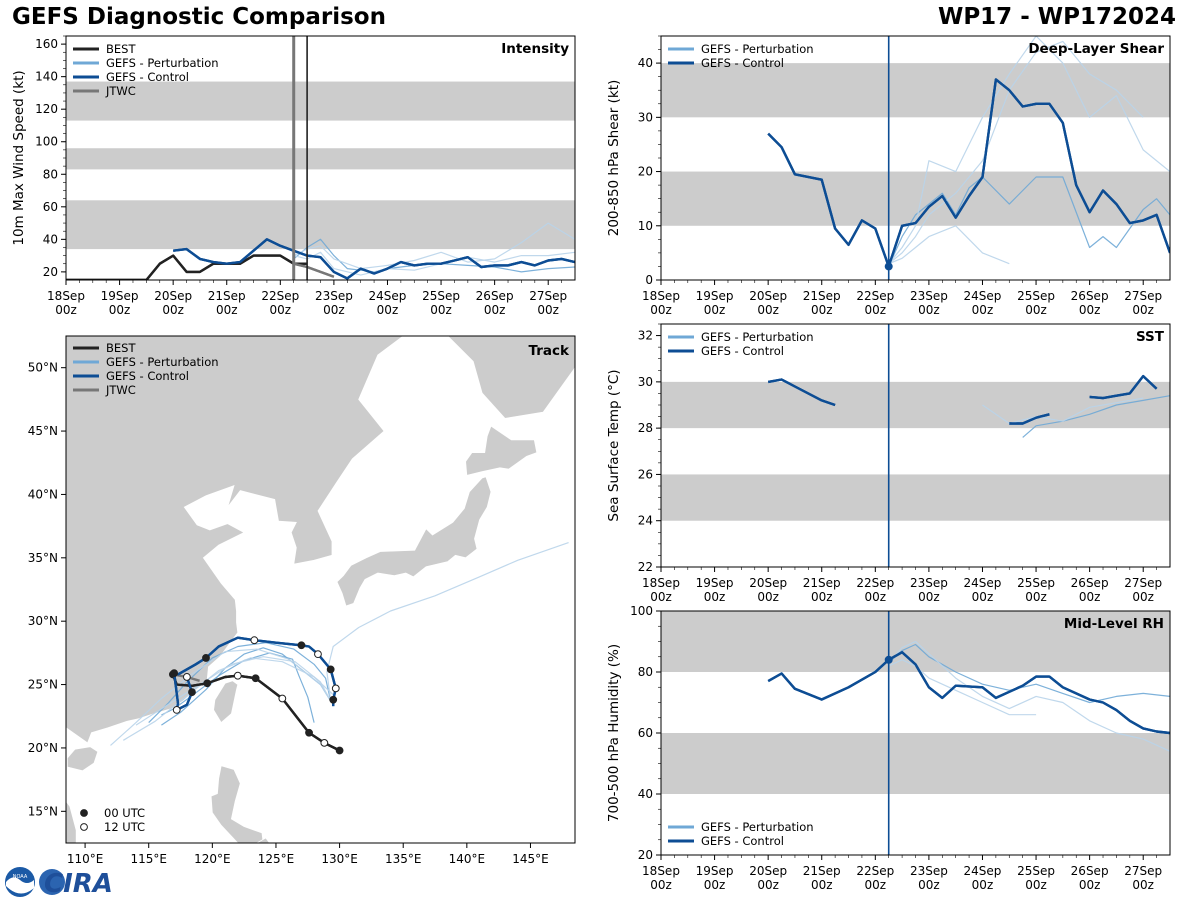 This screenshot has width=1200, height=900. I want to click on sst-xtick-label: 24Sep, so click(983, 583).